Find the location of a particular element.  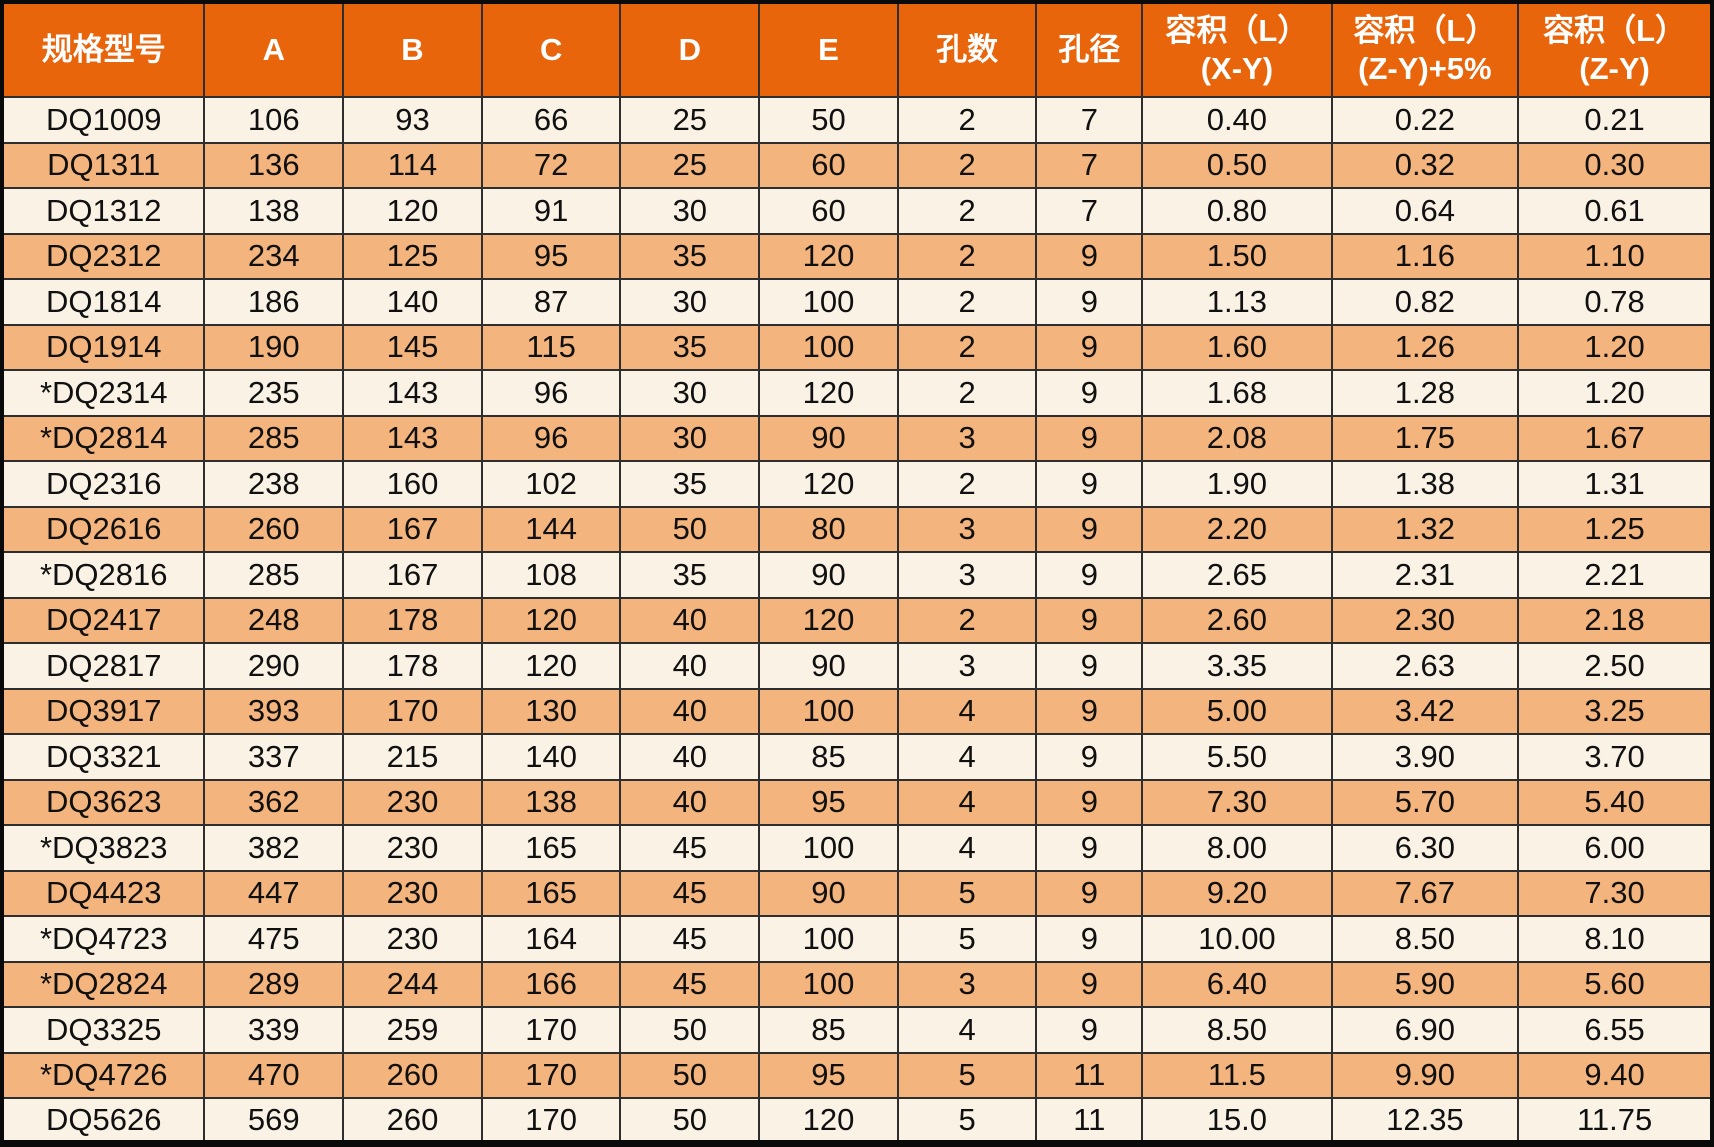

cell-c: 115 is located at coordinates (551, 347).